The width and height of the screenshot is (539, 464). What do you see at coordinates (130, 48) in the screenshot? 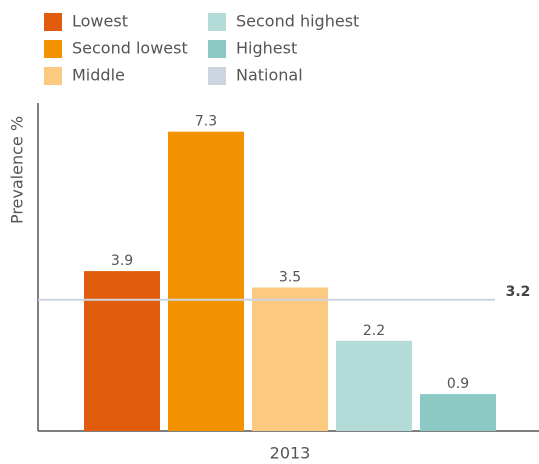
I see `legend-label: Second lowest` at bounding box center [130, 48].